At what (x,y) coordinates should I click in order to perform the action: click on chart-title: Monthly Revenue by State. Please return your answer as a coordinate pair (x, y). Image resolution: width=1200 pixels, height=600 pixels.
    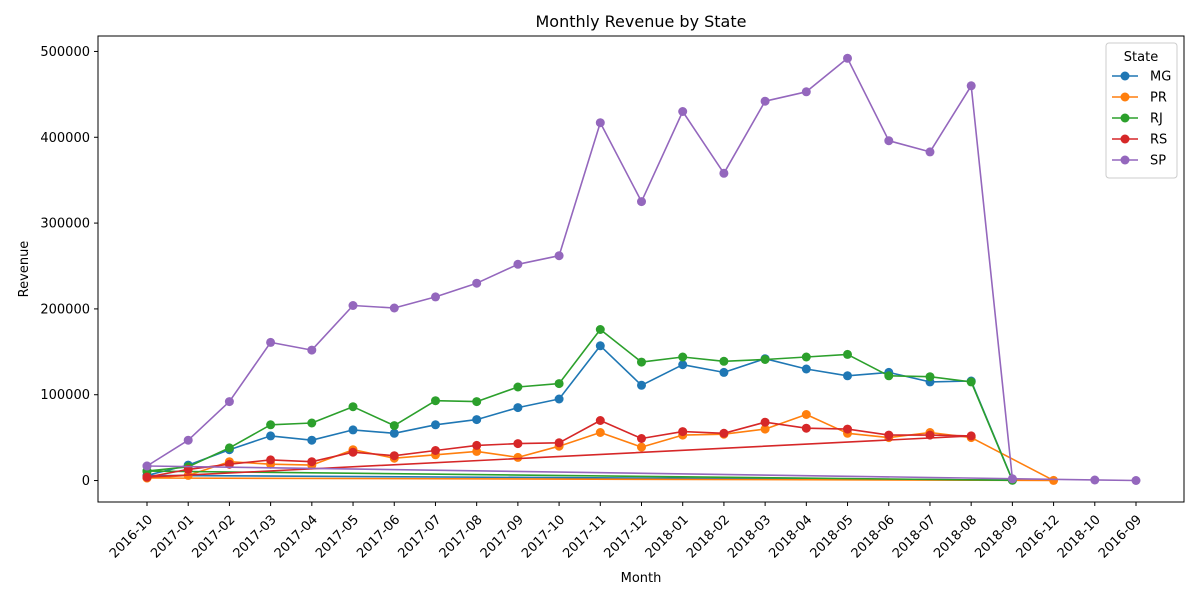
    Looking at the image, I should click on (641, 21).